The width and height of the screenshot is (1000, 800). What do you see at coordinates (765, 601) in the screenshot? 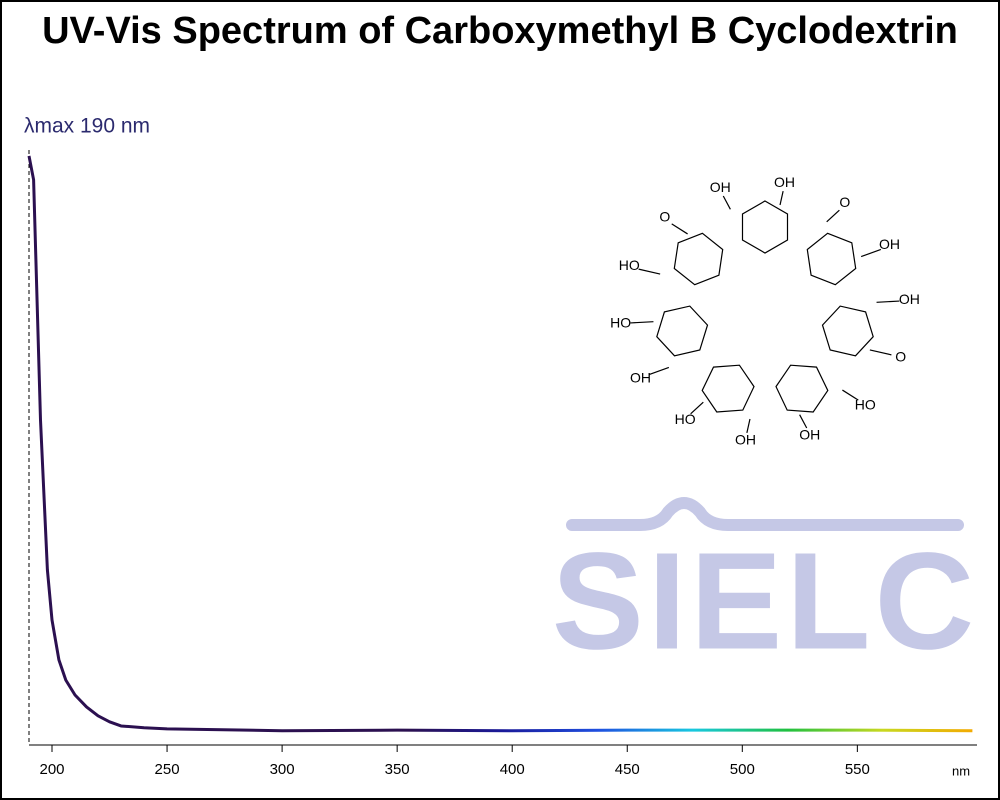
I see `watermark-text: SIELC` at bounding box center [765, 601].